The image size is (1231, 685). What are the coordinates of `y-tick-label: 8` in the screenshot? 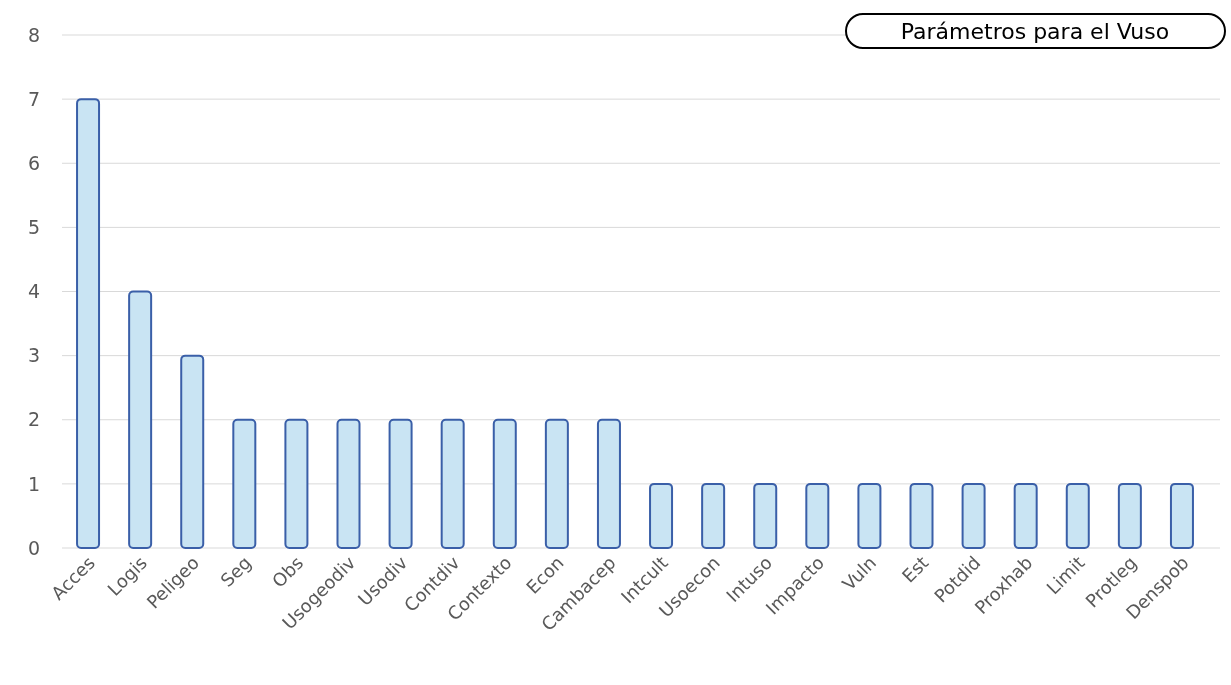 It's located at (33, 34).